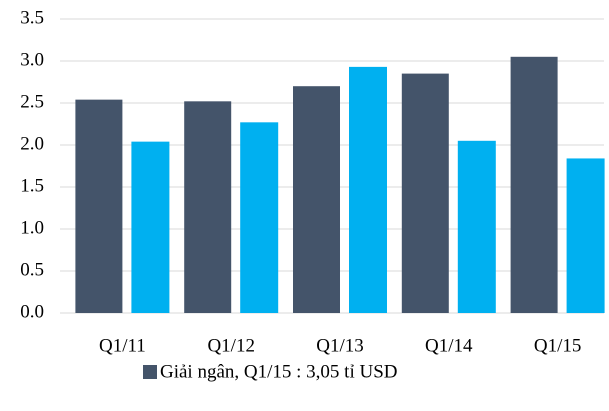 This screenshot has width=609, height=411. I want to click on y-tick-label: 3.5, so click(32, 17).